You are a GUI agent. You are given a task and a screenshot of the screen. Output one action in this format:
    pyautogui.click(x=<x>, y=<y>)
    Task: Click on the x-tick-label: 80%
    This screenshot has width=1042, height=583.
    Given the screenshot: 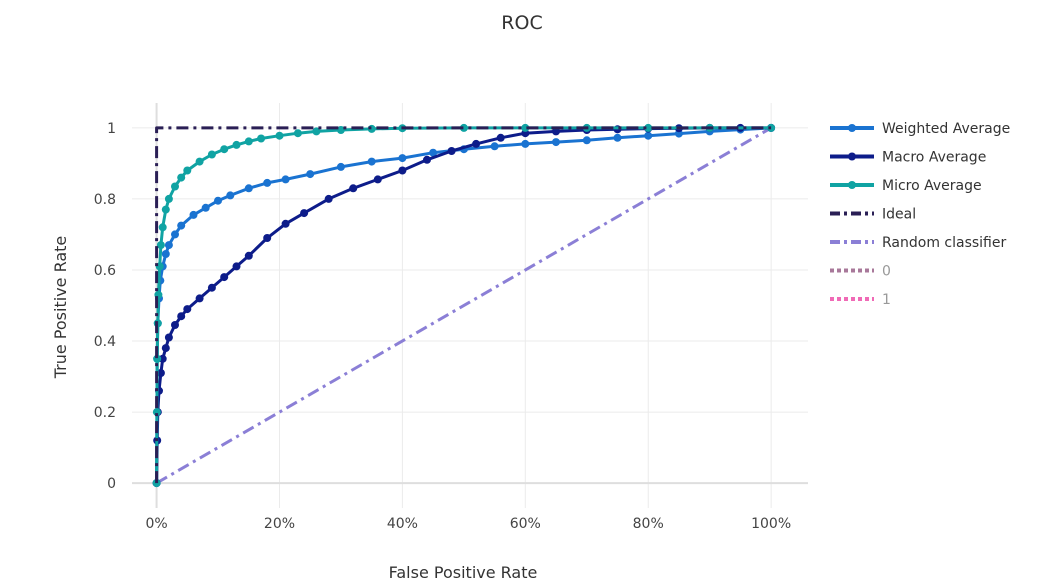 What is the action you would take?
    pyautogui.click(x=648, y=524)
    